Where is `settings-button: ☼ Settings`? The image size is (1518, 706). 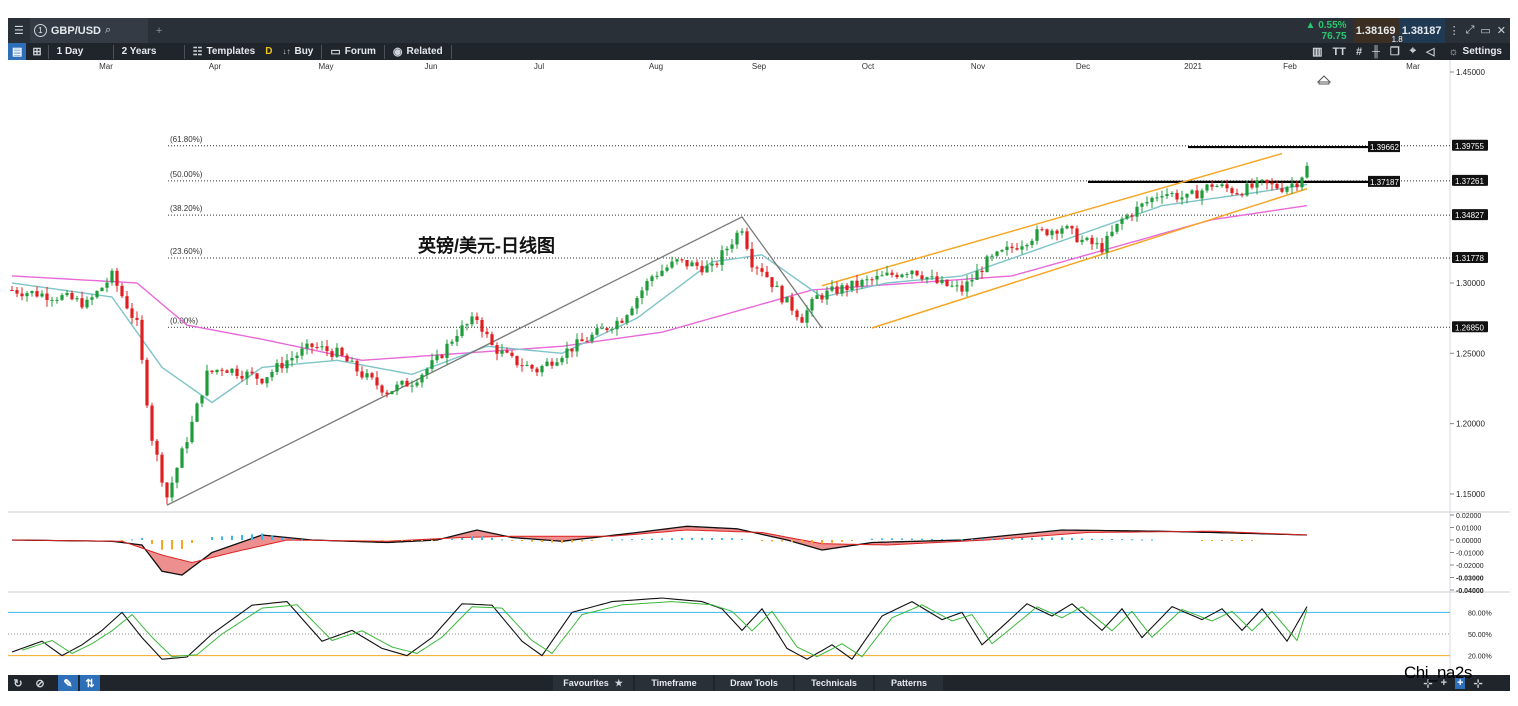 settings-button: ☼ Settings is located at coordinates (1475, 51).